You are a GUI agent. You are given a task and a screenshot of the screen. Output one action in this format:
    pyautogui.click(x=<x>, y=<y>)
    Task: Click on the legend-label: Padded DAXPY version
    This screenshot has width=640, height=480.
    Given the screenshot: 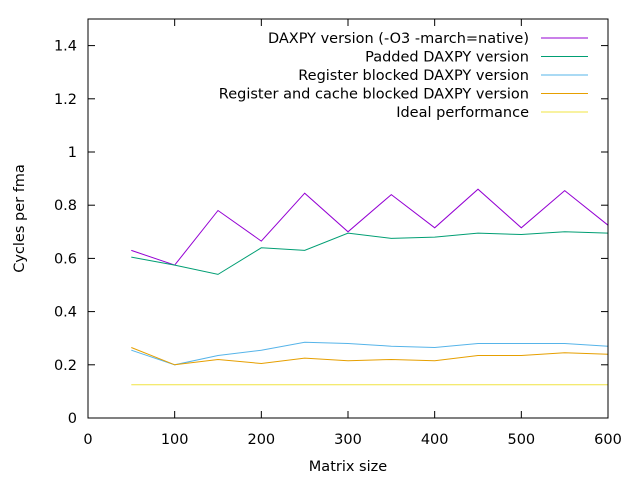 What is the action you would take?
    pyautogui.click(x=447, y=58)
    